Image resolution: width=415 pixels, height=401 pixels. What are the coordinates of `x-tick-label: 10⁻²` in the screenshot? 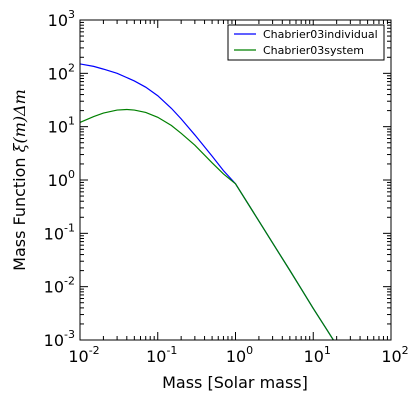 It's located at (83, 355).